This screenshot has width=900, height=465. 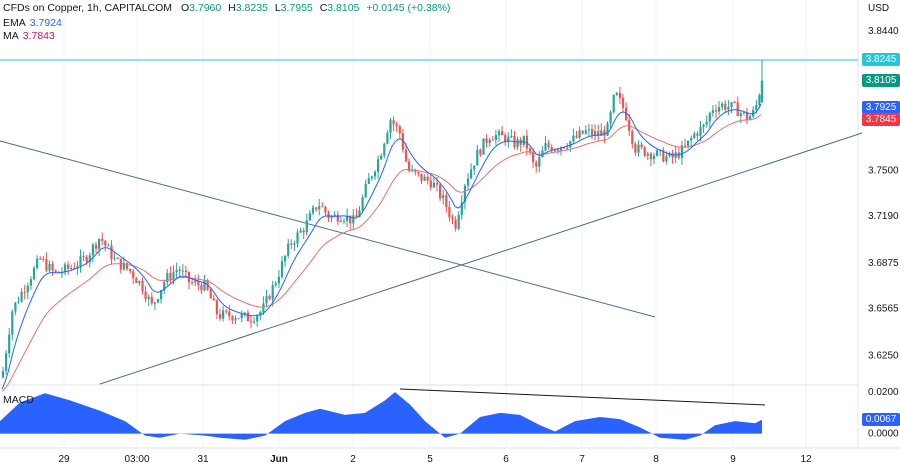 I want to click on ema-value: 3.7924, so click(x=45, y=23).